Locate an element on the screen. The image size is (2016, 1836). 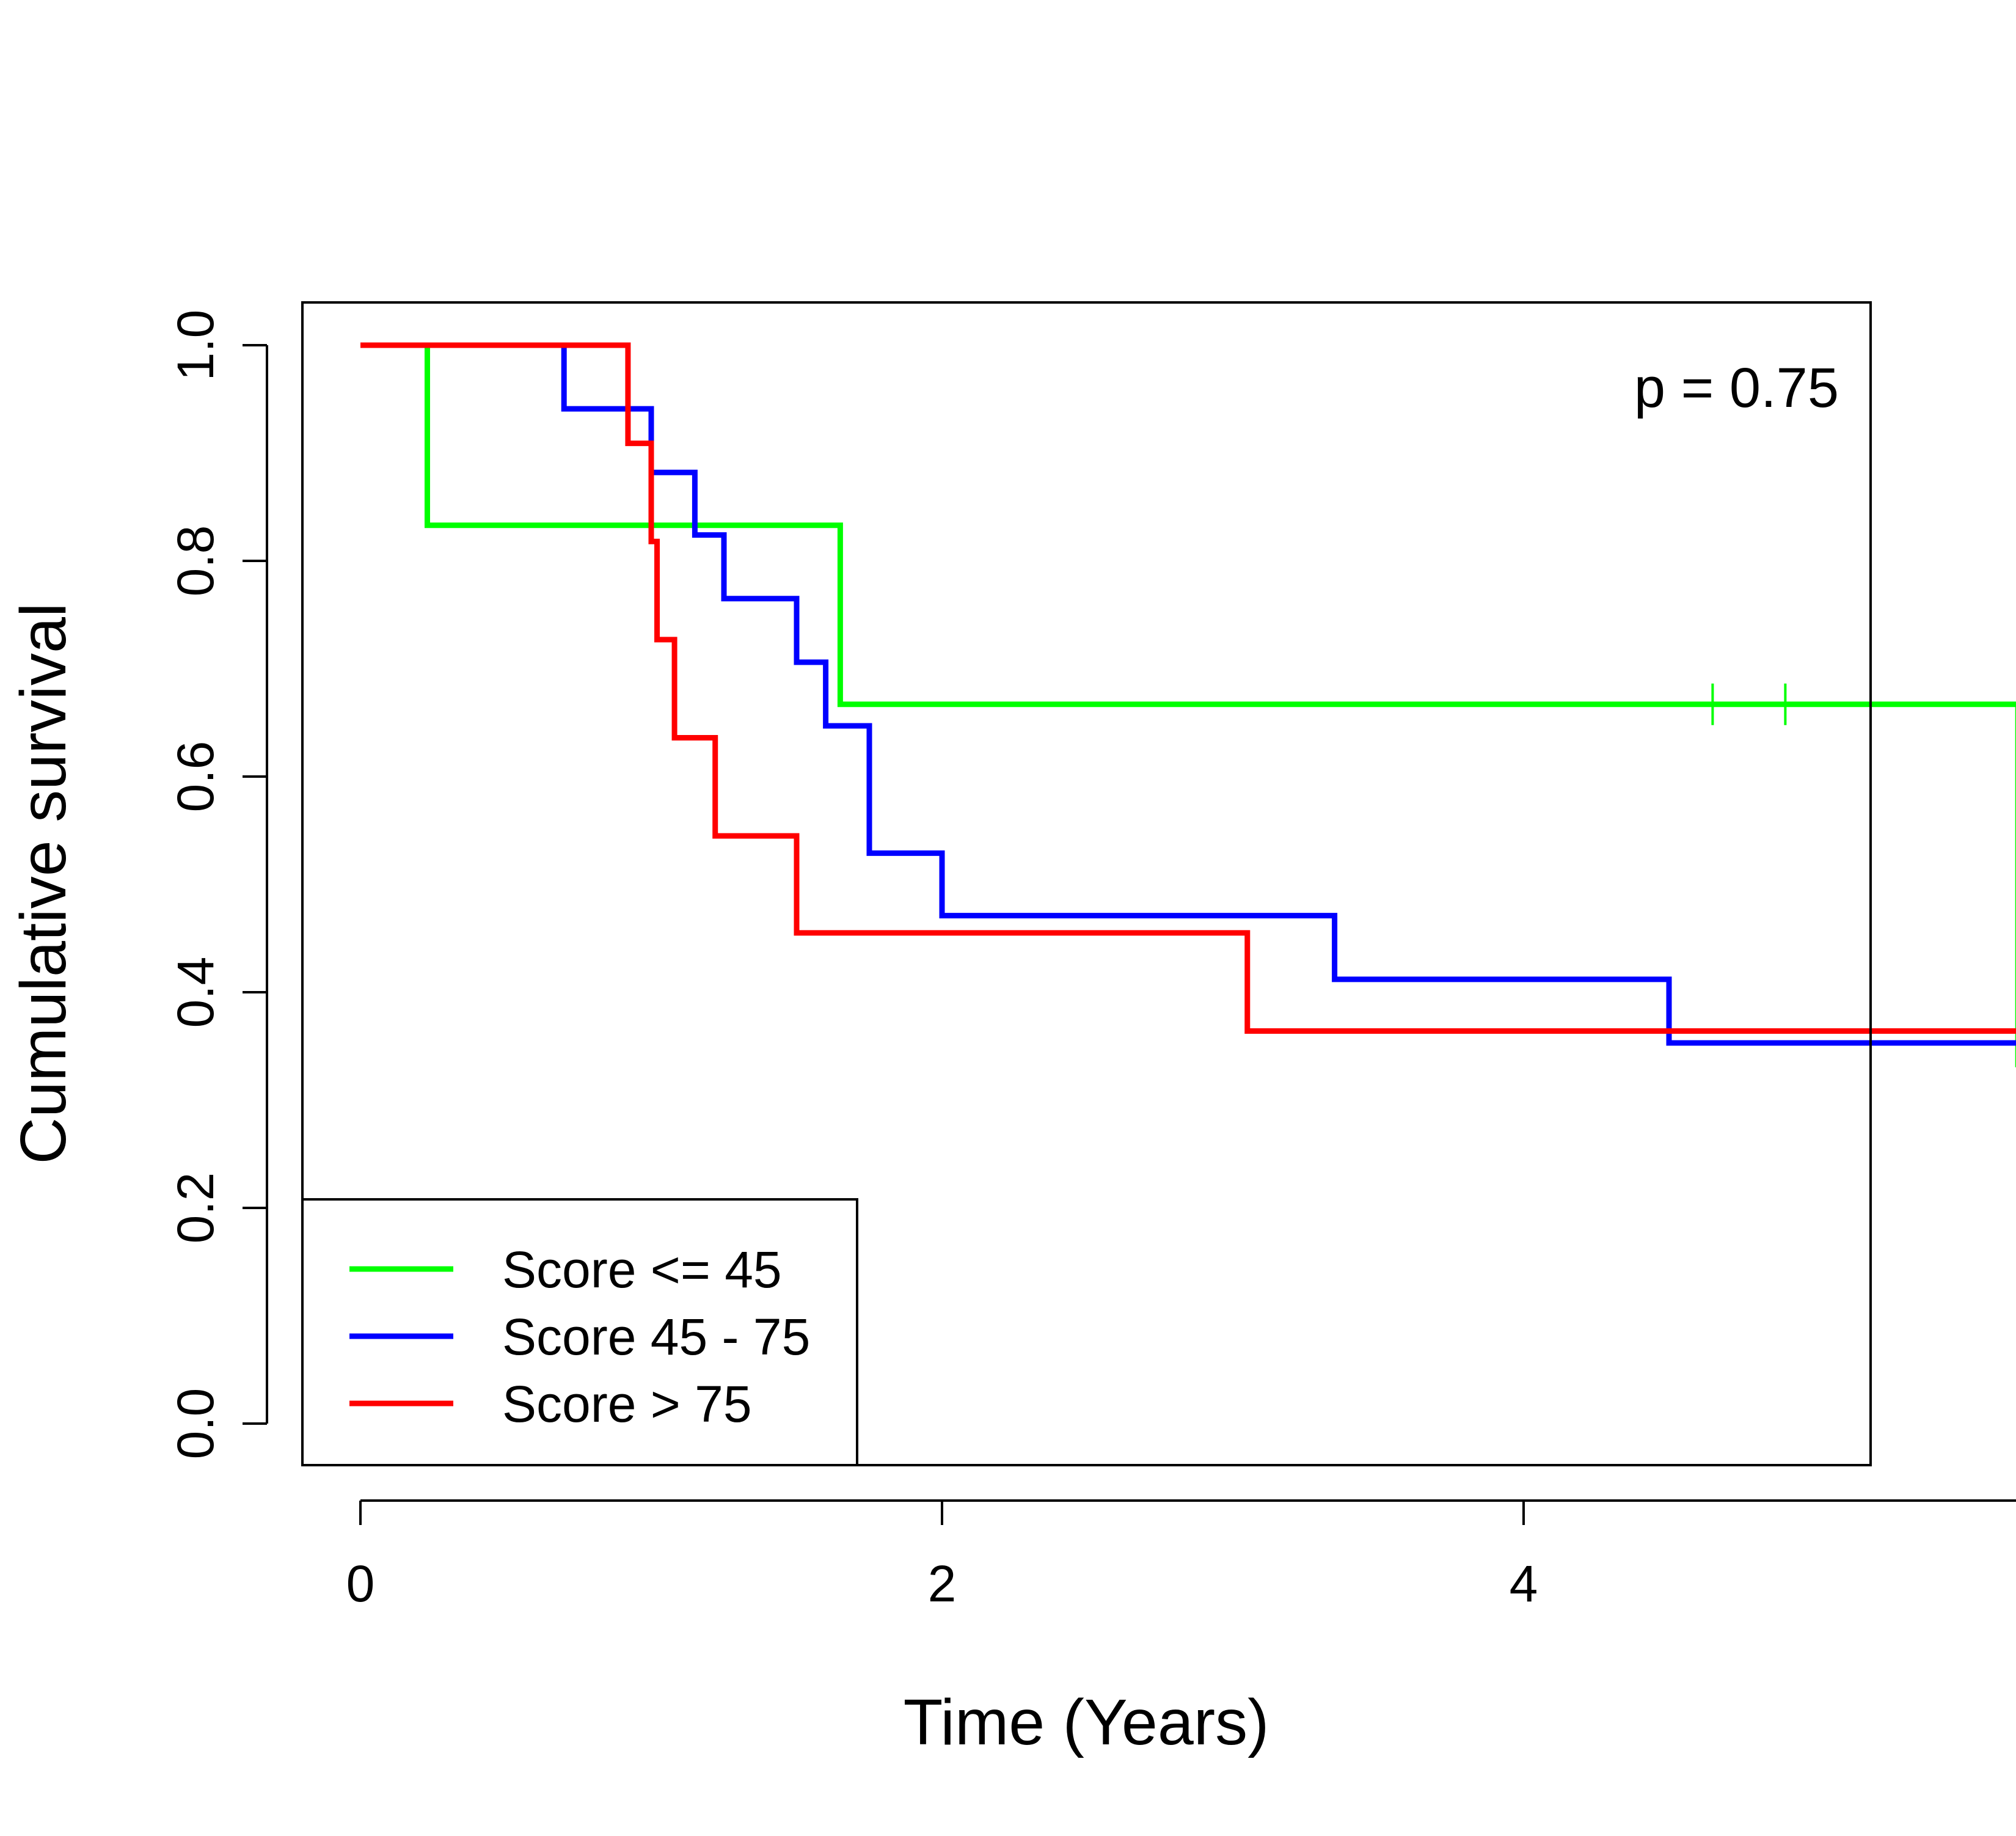
p-value-annotation: p = 0.75 is located at coordinates (1736, 388).